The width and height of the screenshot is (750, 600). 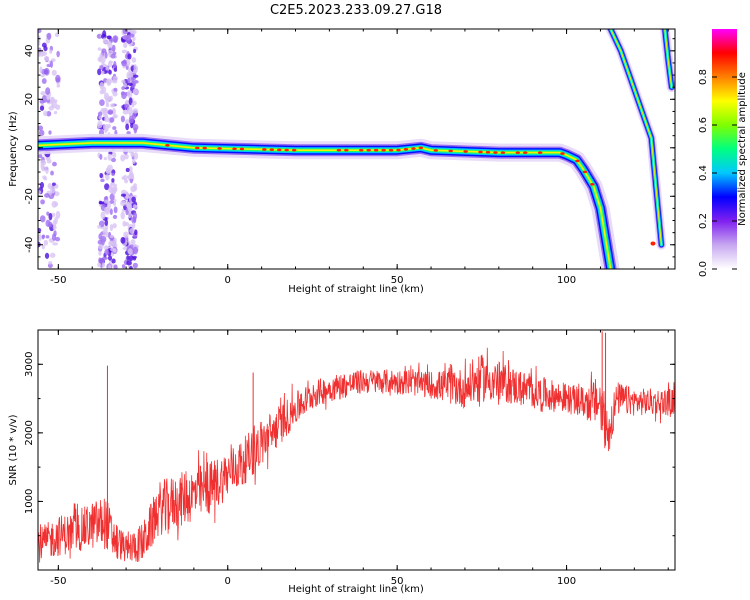 What do you see at coordinates (410, 194) in the screenshot?
I see `track-peaks` at bounding box center [410, 194].